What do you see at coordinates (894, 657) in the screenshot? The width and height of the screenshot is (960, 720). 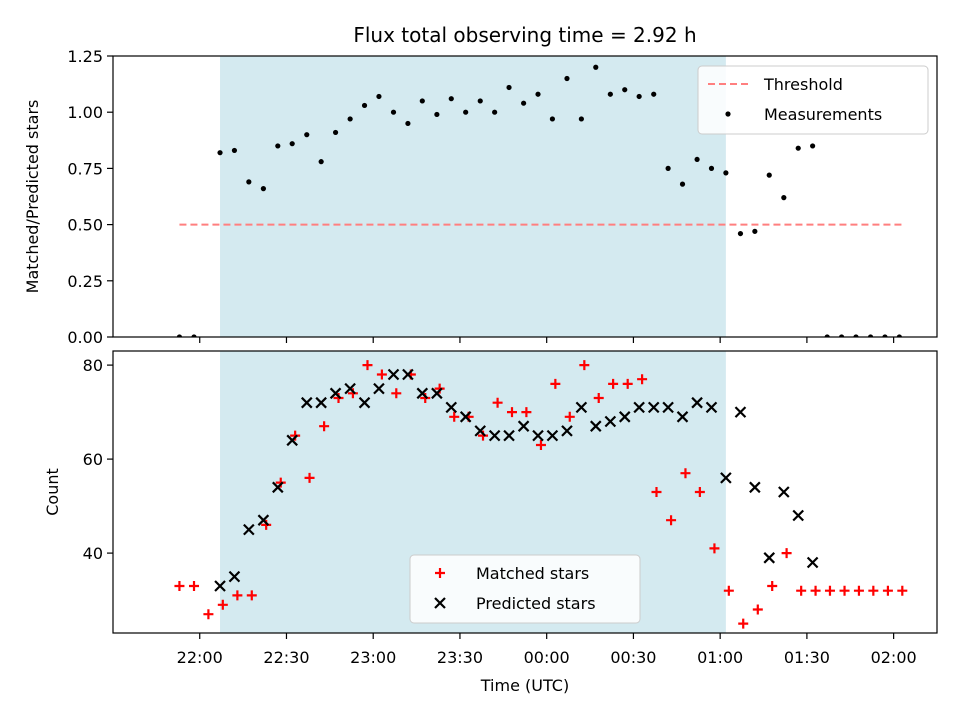 I see `x-tick-label: 02:00` at bounding box center [894, 657].